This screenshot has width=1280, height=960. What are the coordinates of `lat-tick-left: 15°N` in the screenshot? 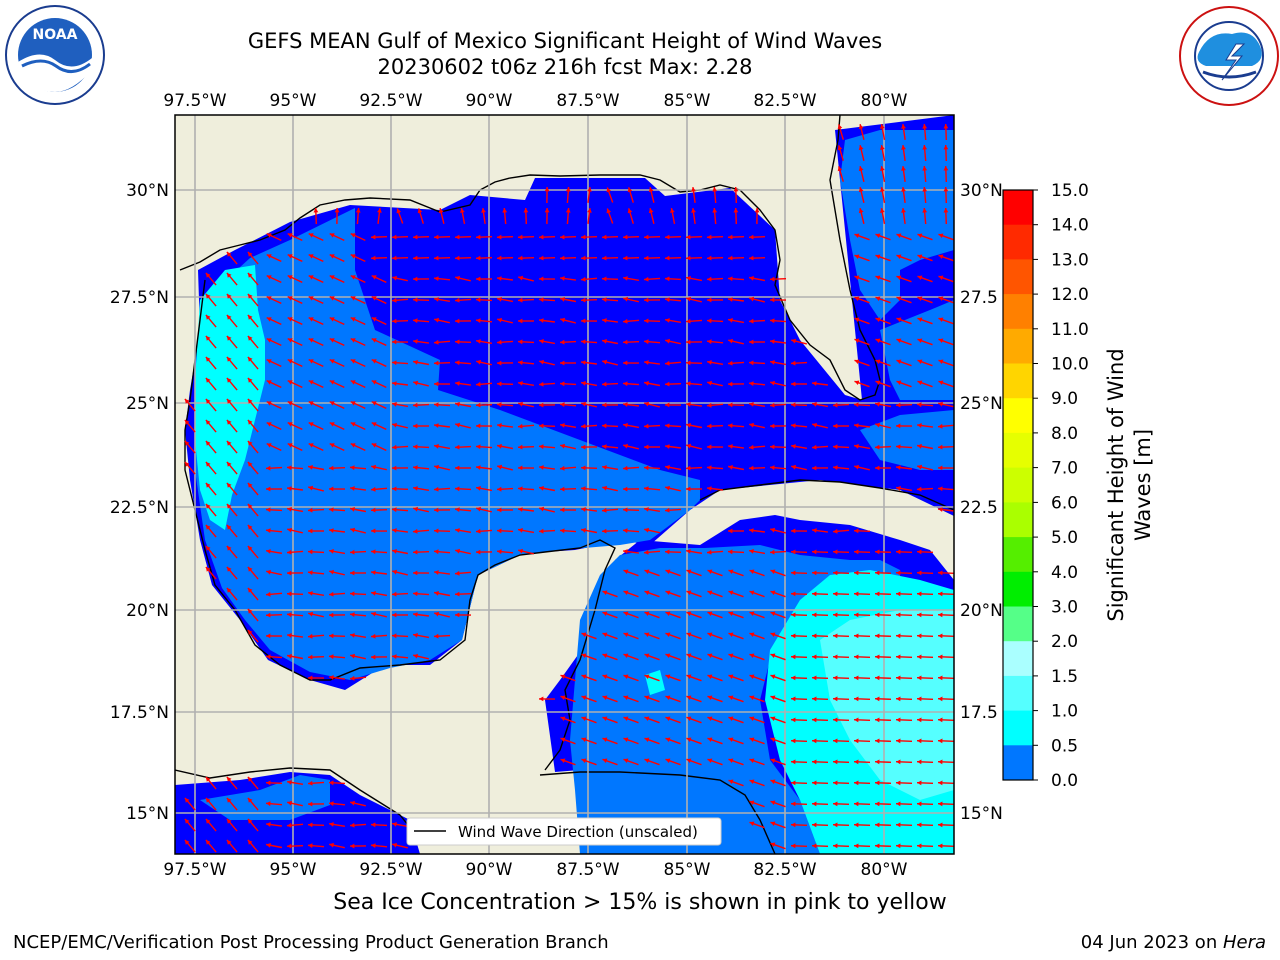 It's located at (147, 814).